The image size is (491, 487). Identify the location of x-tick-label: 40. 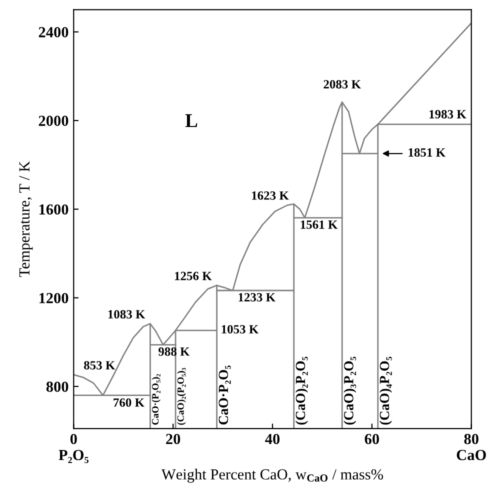
(272, 439).